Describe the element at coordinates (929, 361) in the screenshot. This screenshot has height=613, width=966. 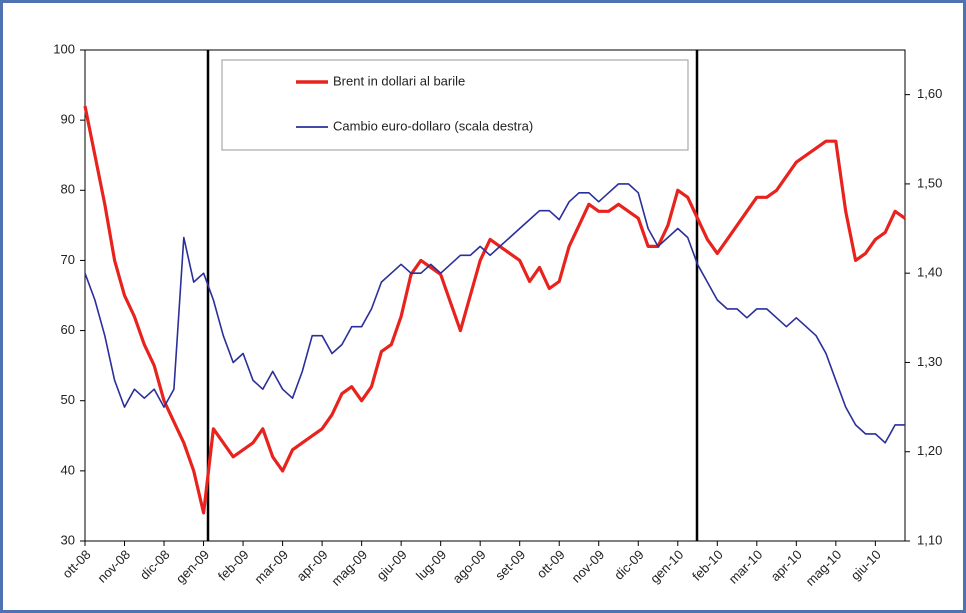
I see `y2-tick-label: 1,30` at that location.